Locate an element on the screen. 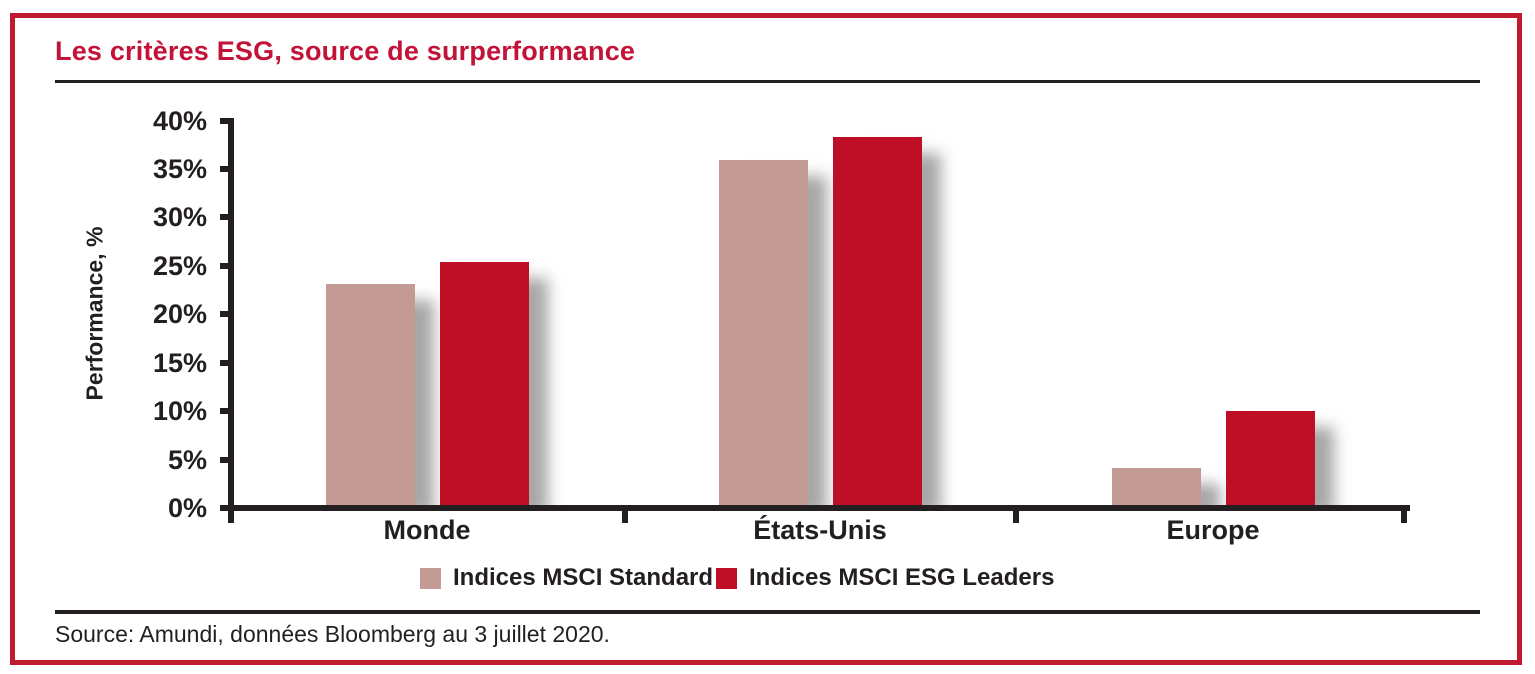 This screenshot has height=674, width=1535. y-tick-label: 15% is located at coordinates (179, 362).